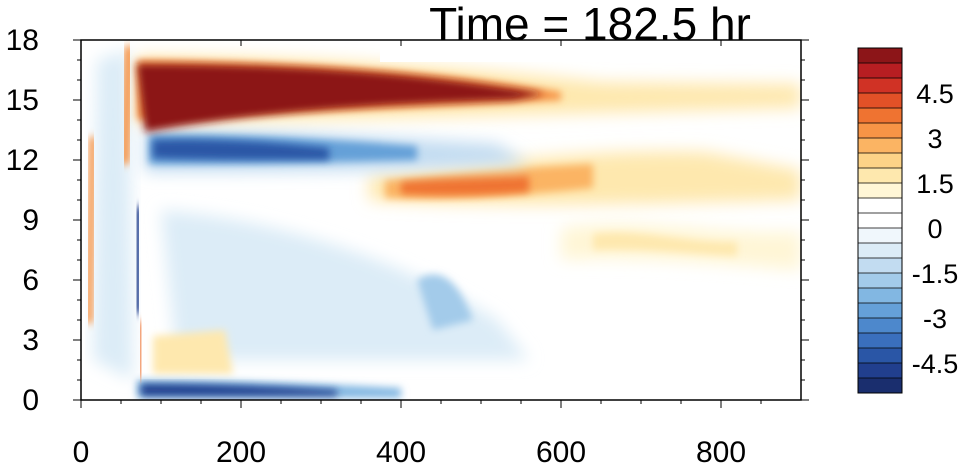 The width and height of the screenshot is (965, 473). What do you see at coordinates (590, 25) in the screenshot?
I see `chart-title: Time = 182.5 hr` at bounding box center [590, 25].